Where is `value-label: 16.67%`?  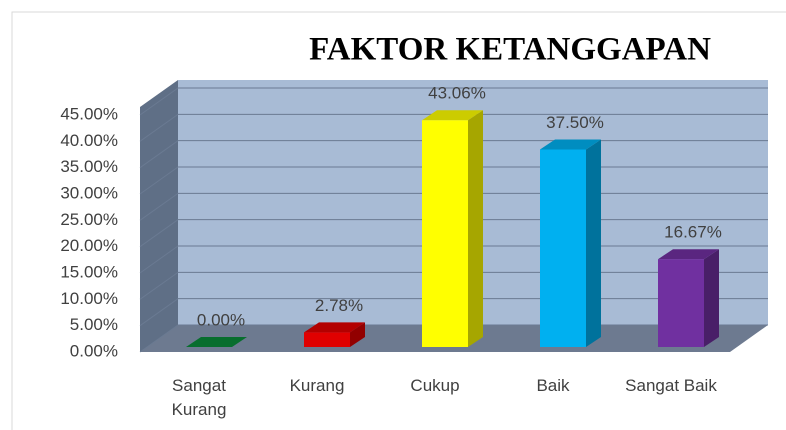
value-label: 16.67% is located at coordinates (693, 232).